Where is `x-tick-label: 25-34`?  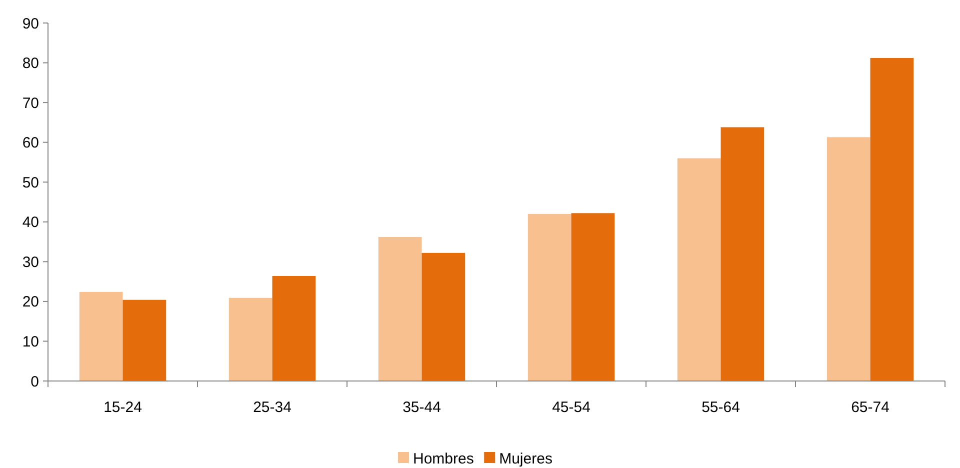 x-tick-label: 25-34 is located at coordinates (272, 407).